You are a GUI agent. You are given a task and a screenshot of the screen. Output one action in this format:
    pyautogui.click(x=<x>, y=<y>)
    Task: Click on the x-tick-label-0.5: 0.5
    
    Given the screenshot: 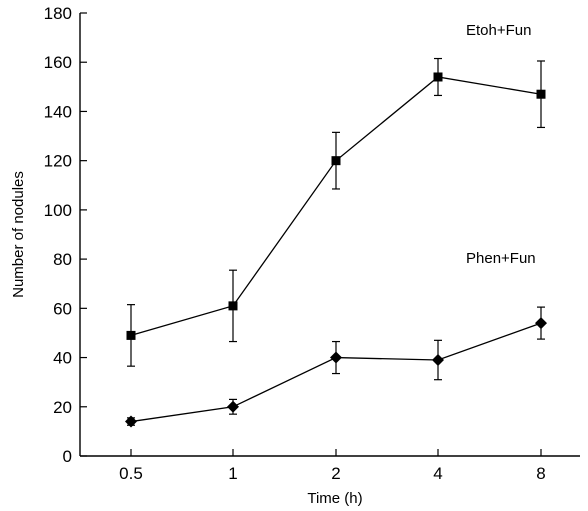 What is the action you would take?
    pyautogui.click(x=131, y=473)
    